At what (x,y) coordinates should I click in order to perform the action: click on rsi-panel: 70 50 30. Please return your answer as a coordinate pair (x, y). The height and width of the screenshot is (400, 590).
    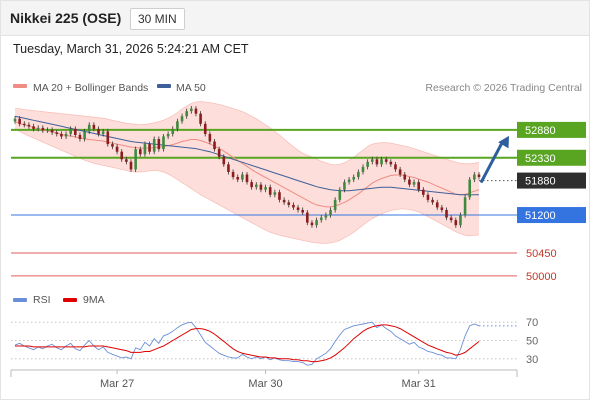
    Looking at the image, I should click on (274, 341).